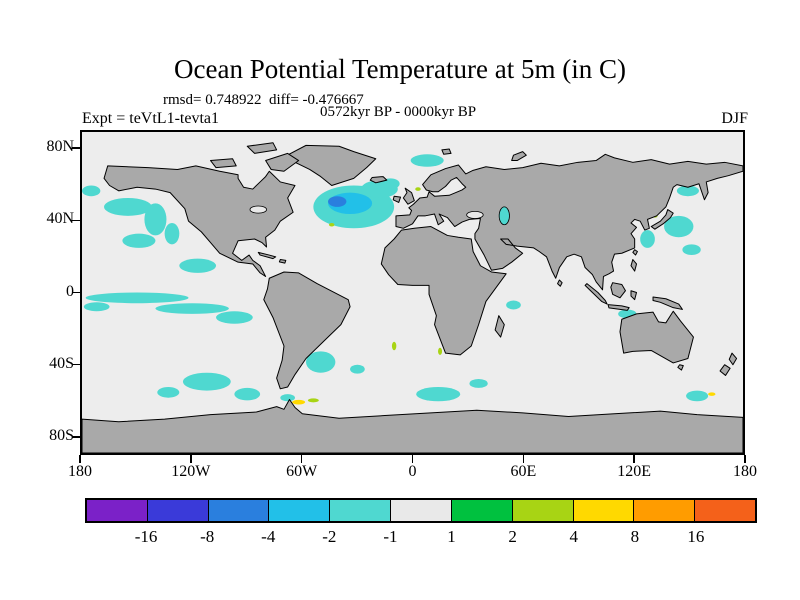 Image resolution: width=800 pixels, height=600 pixels. I want to click on landmass-java, so click(618, 308).